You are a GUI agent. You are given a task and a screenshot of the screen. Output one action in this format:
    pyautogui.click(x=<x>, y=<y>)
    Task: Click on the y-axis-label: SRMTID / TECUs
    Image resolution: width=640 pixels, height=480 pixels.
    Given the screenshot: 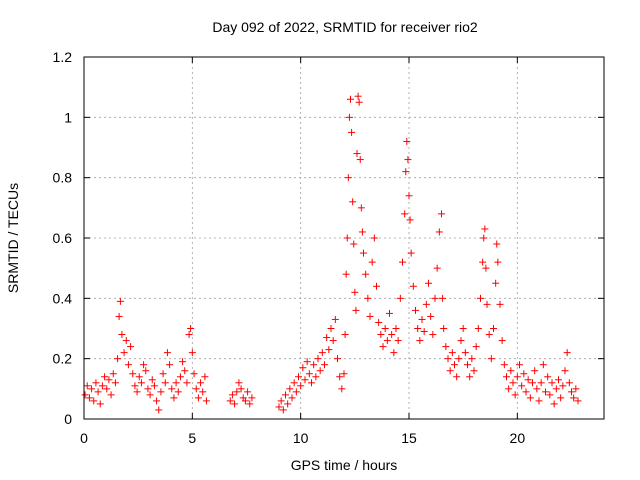 What is the action you would take?
    pyautogui.click(x=13, y=238)
    